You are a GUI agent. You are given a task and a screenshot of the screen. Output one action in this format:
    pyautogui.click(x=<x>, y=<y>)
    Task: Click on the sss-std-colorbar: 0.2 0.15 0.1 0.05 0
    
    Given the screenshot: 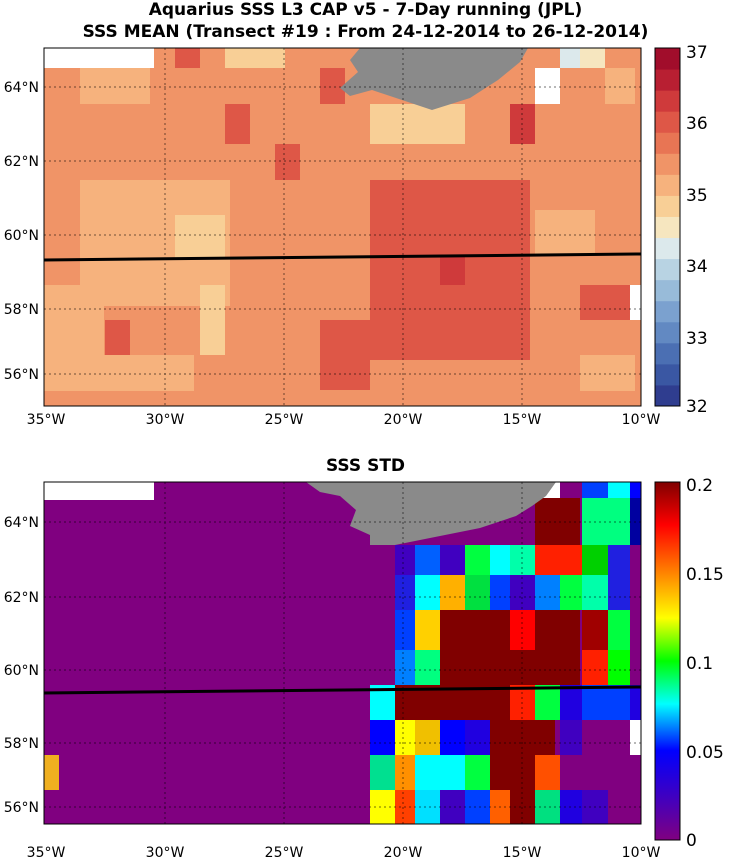 What is the action you would take?
    pyautogui.click(x=689, y=663)
    